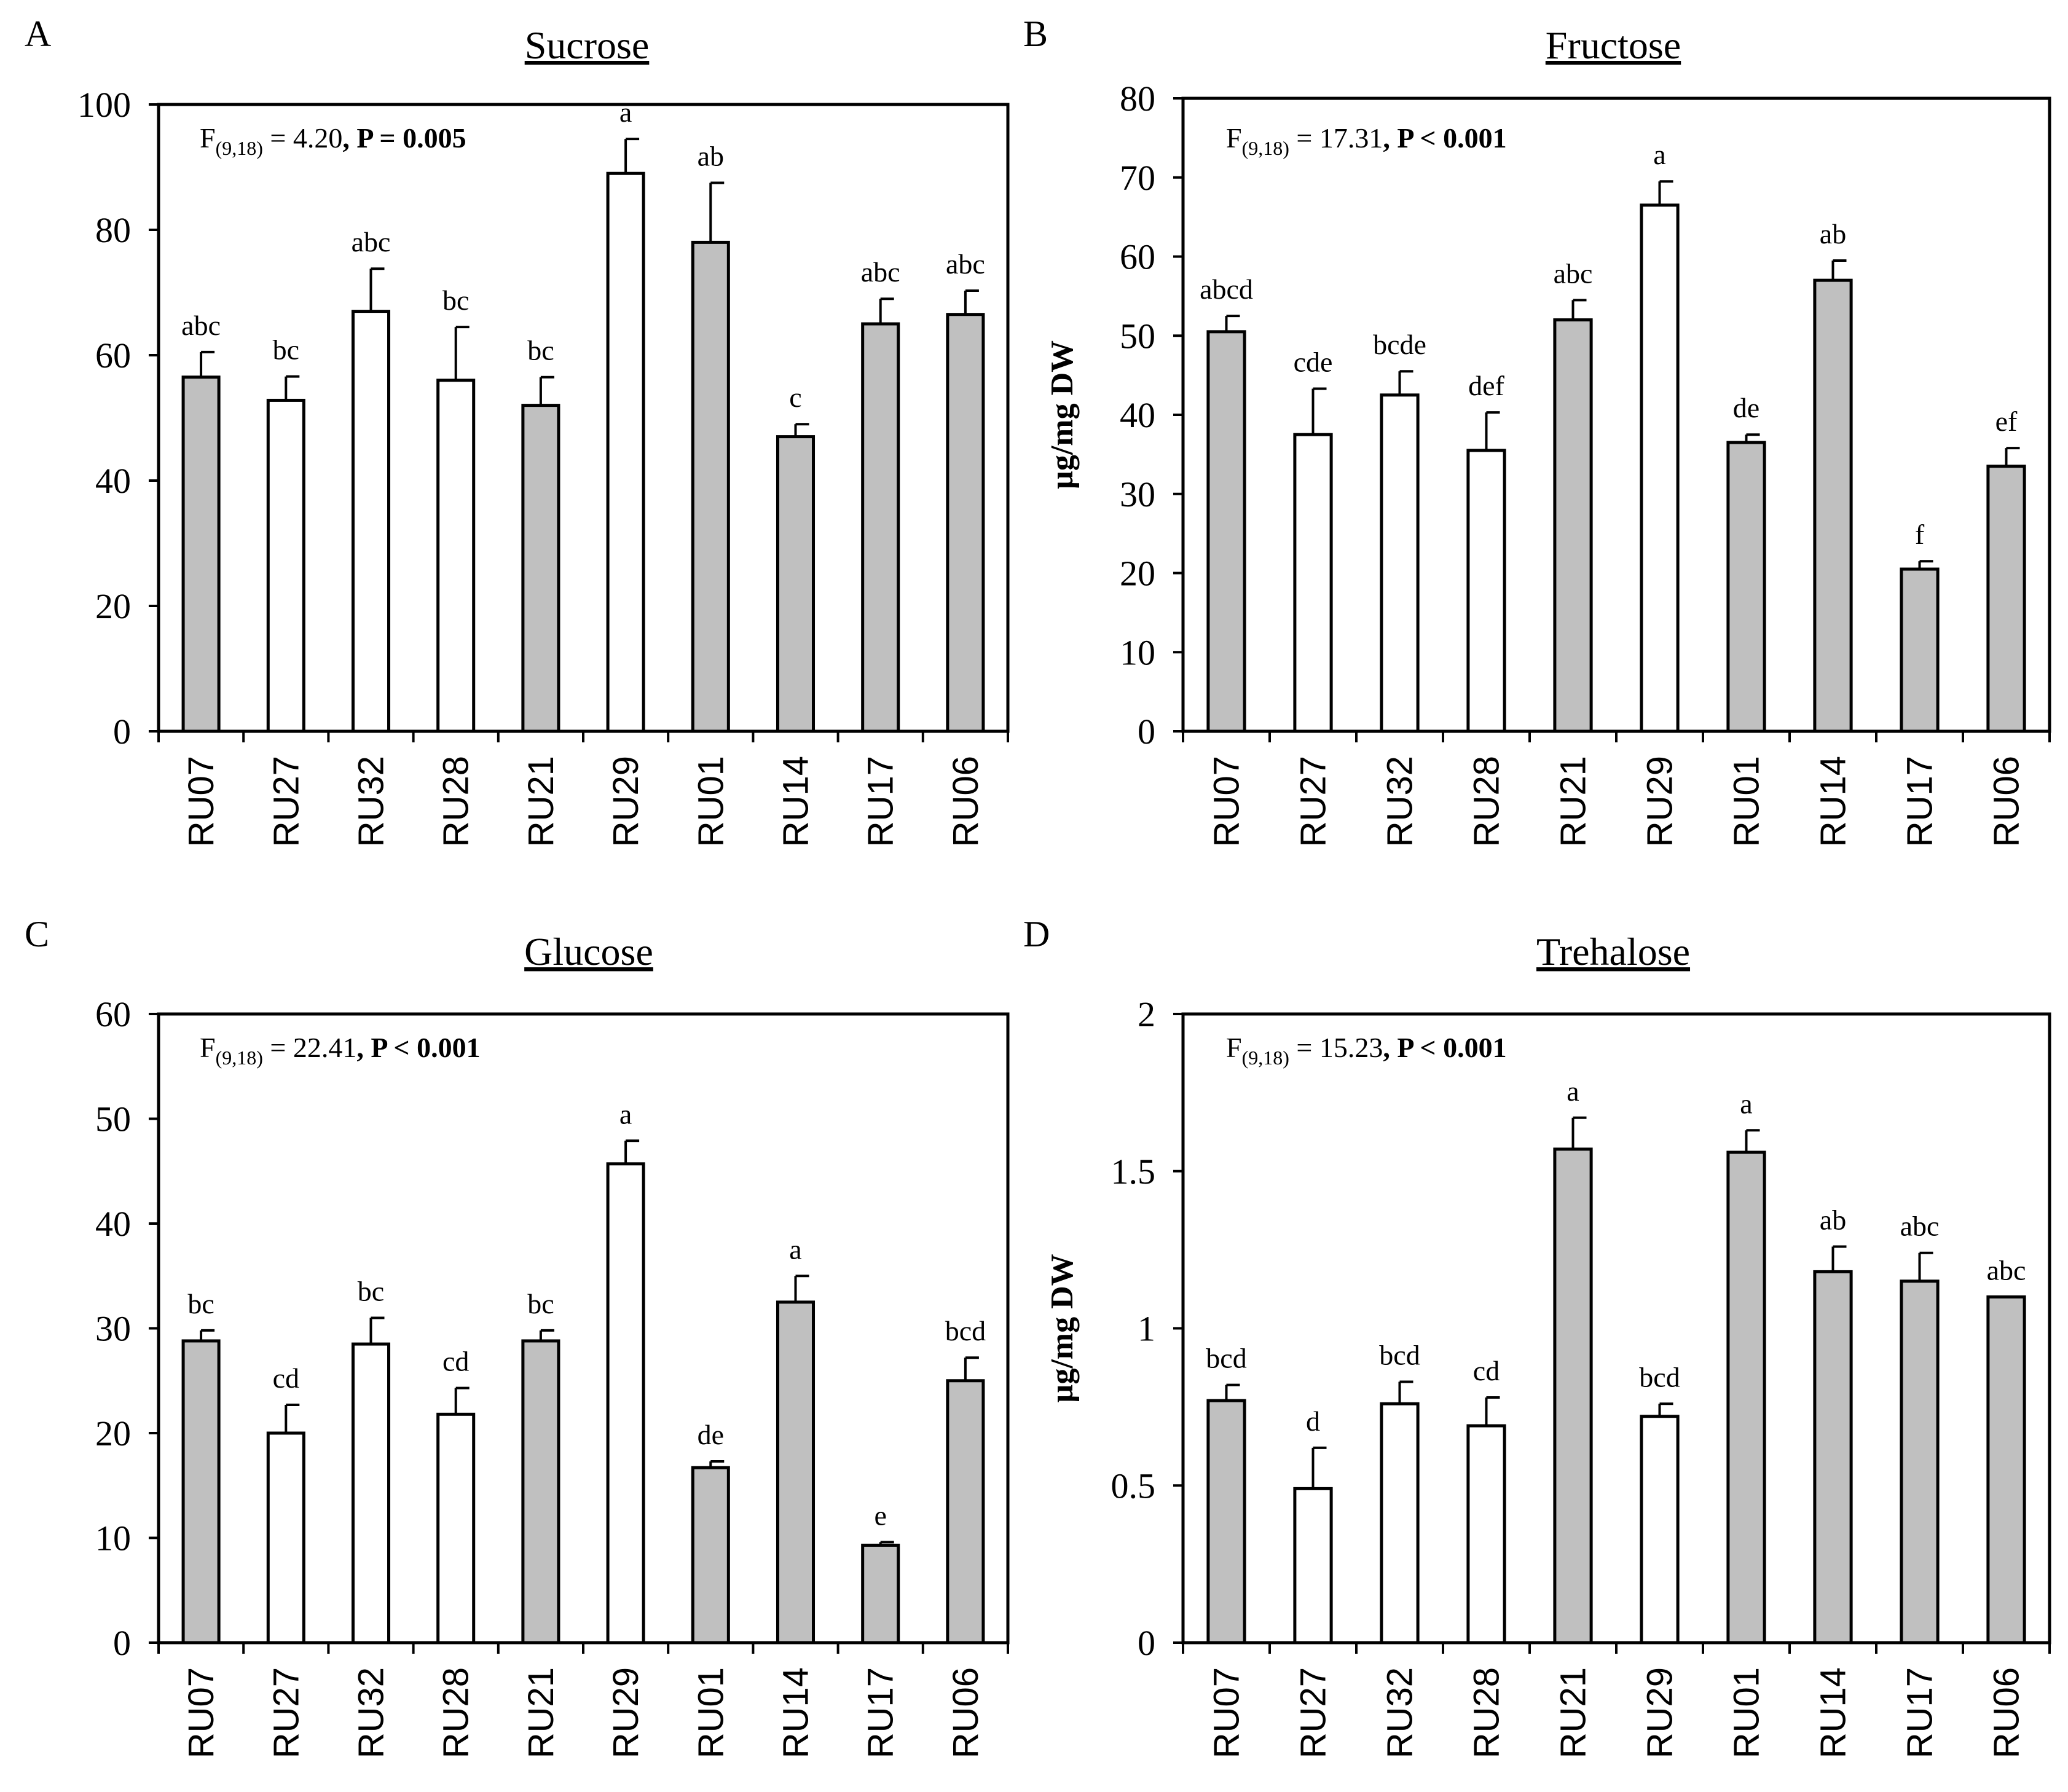  What do you see at coordinates (1037, 934) in the screenshot?
I see `panel-letter: D` at bounding box center [1037, 934].